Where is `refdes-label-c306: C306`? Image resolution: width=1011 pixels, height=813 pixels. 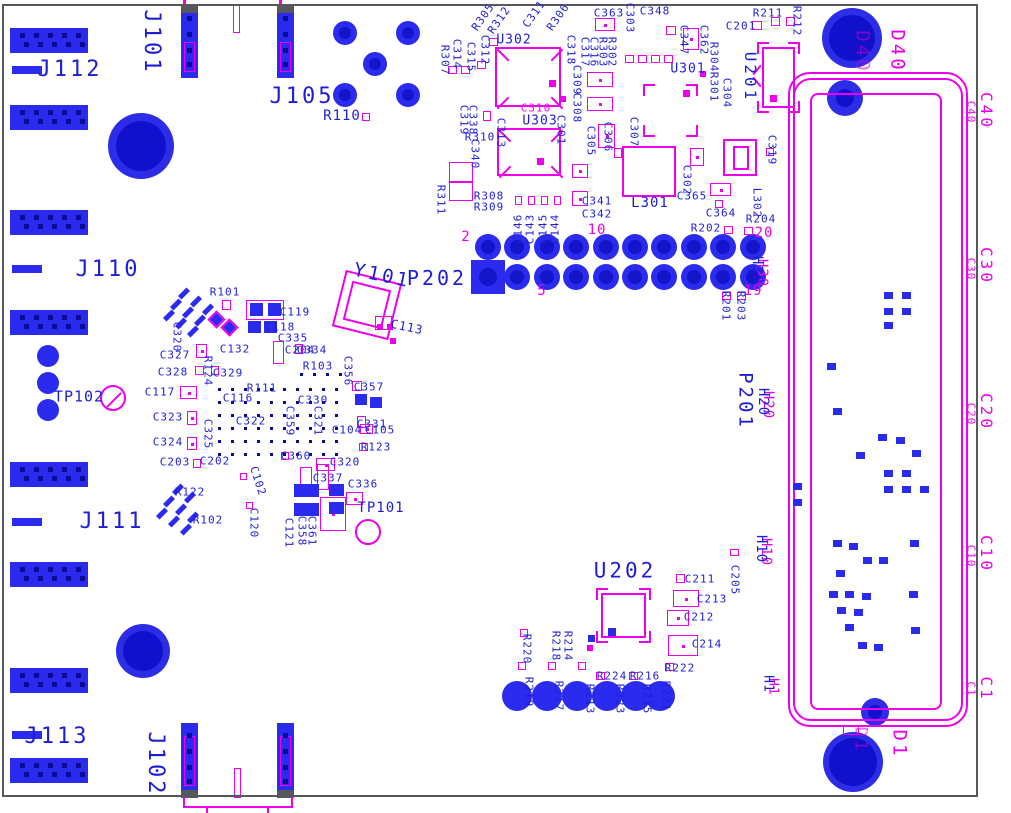 refdes-label-c306: C306 is located at coordinates (608, 137).